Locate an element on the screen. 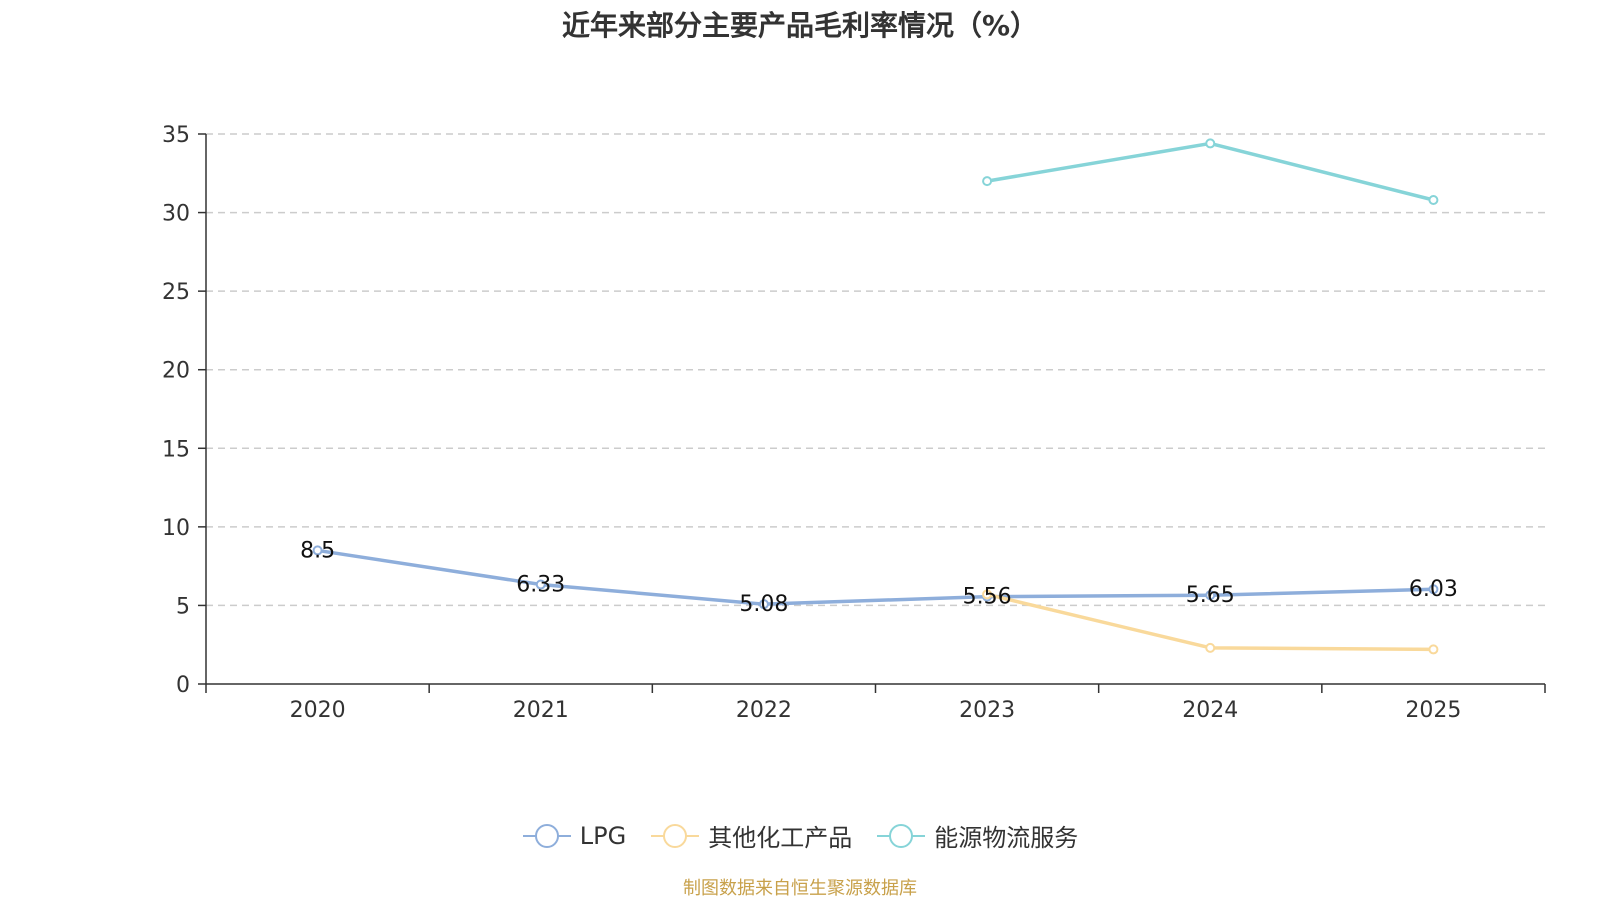  y-tick-label: 15 is located at coordinates (176, 449).